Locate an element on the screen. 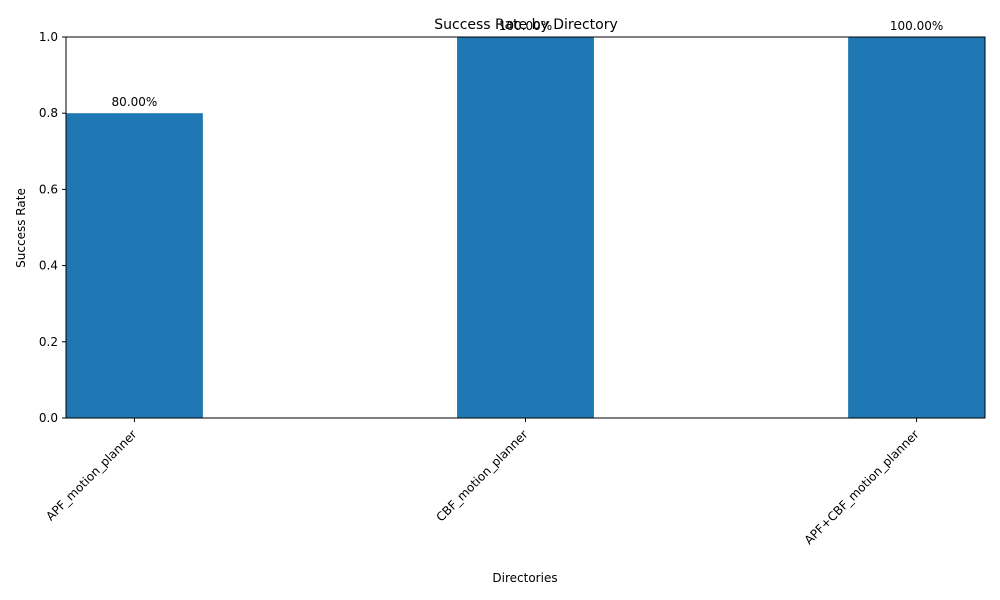 The image size is (1000, 600). y-axis-label: Success Rate is located at coordinates (21, 228).